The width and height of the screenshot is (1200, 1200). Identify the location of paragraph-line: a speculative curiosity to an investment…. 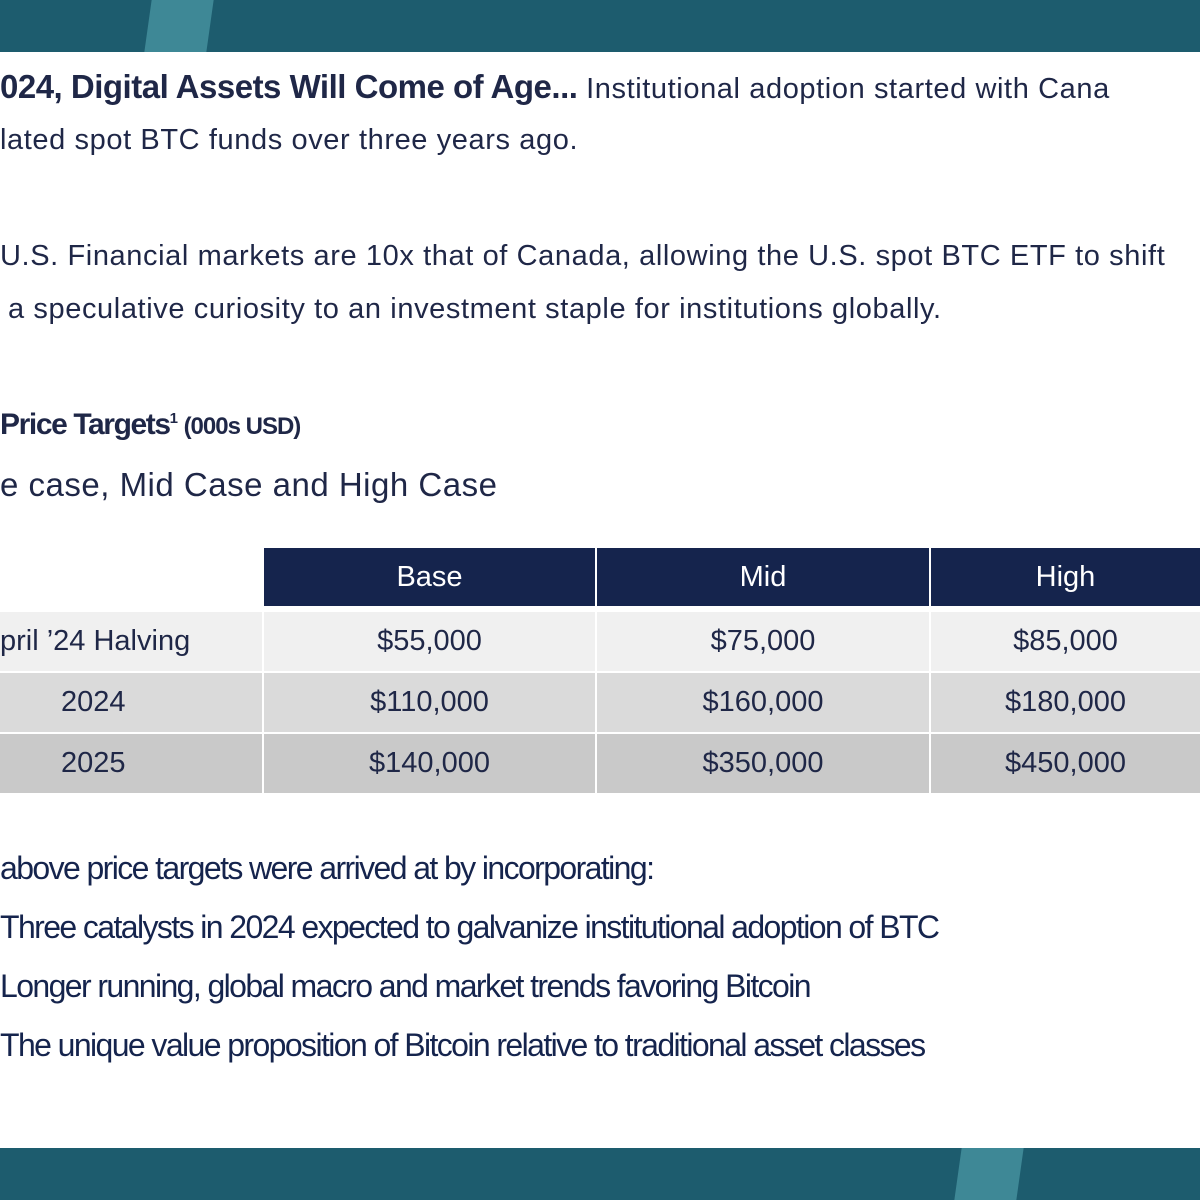
(475, 309).